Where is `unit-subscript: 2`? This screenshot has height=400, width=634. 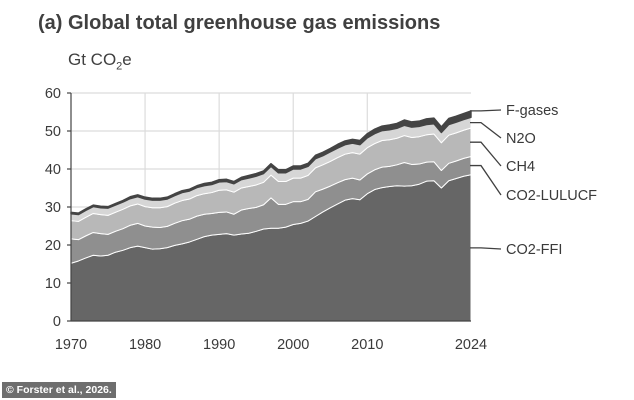
unit-subscript: 2 is located at coordinates (119, 66).